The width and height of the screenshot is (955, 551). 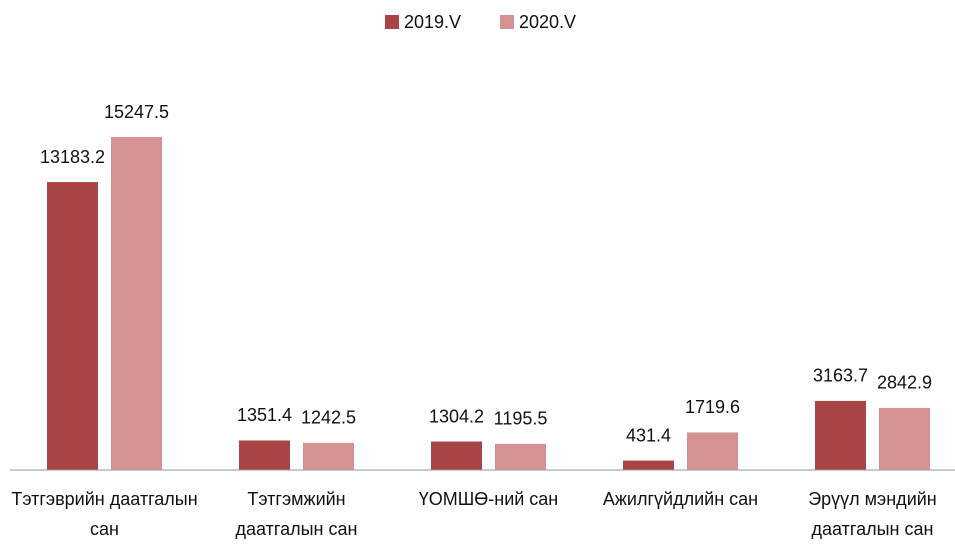 What do you see at coordinates (712, 407) in the screenshot?
I see `value-label: 1719.6` at bounding box center [712, 407].